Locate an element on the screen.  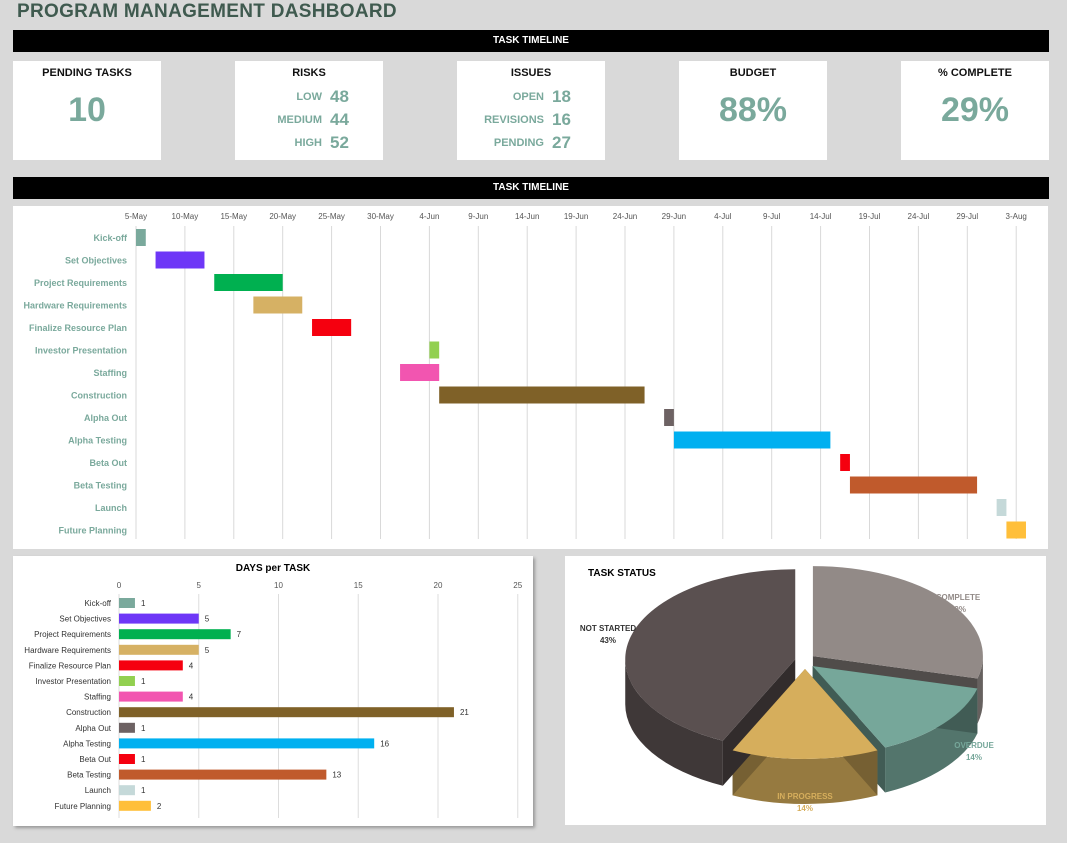
card-value: 10 is located at coordinates (87, 110).